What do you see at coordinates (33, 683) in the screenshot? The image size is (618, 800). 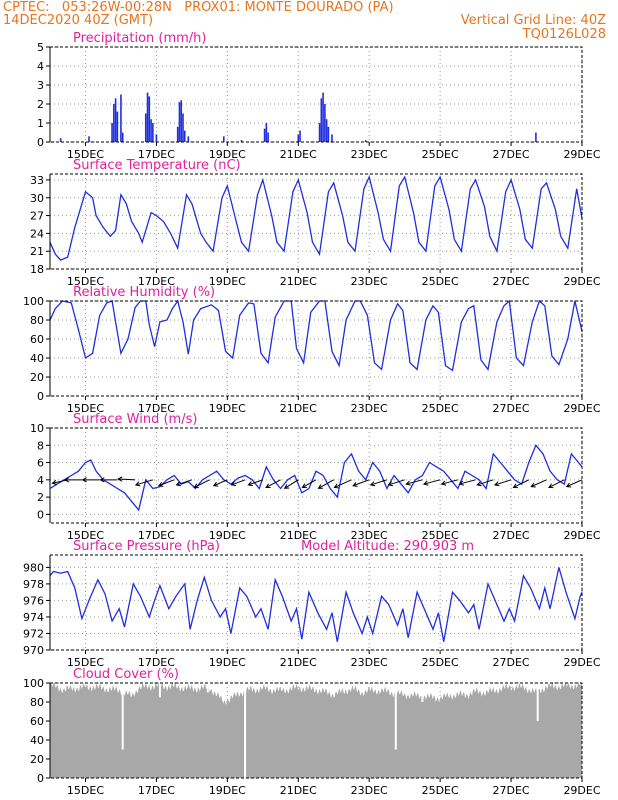 I see `y-tick-label: 100` at bounding box center [33, 683].